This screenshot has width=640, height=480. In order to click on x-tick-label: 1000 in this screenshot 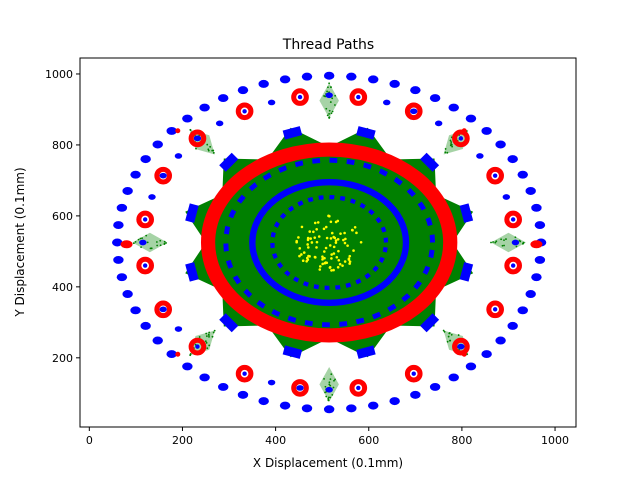, I will do `click(555, 440)`.